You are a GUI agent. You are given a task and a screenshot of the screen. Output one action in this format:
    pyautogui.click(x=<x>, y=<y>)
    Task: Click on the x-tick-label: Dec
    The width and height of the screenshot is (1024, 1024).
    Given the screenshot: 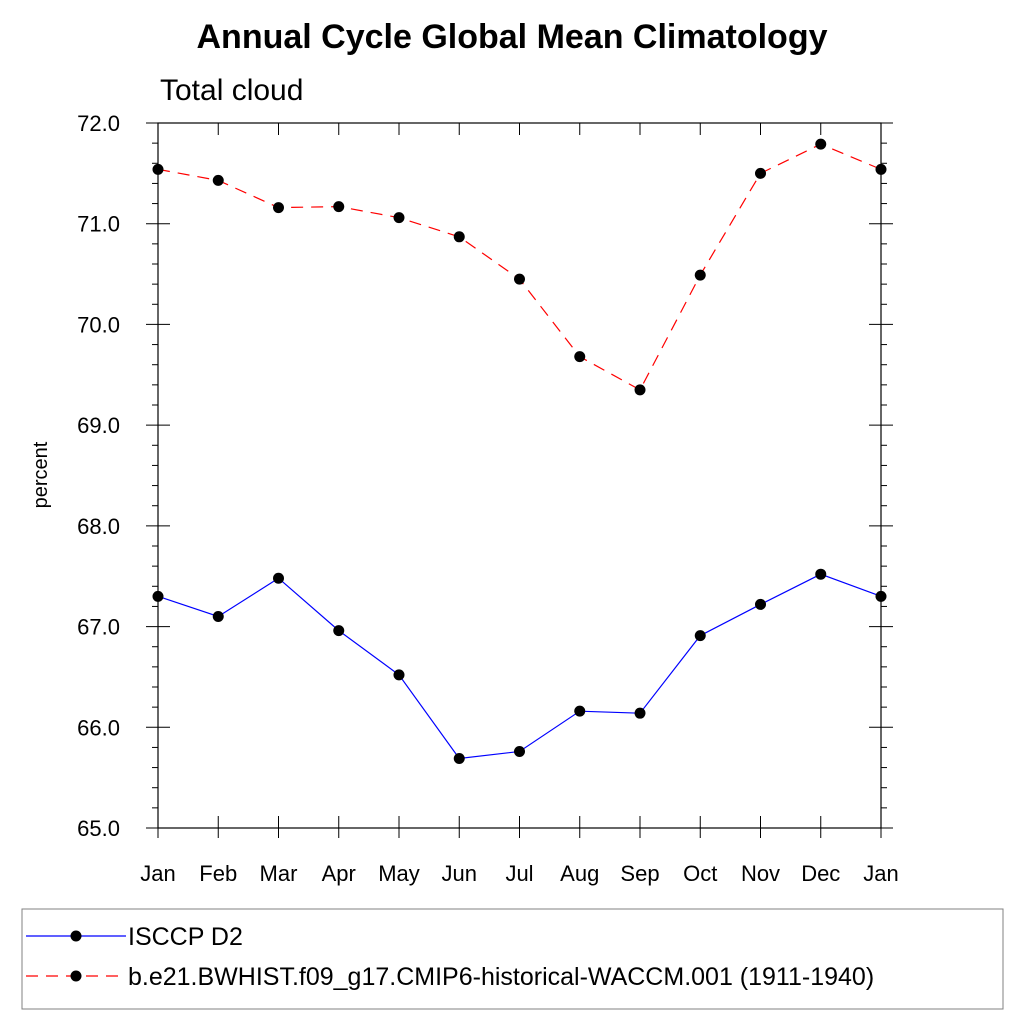 What is the action you would take?
    pyautogui.click(x=820, y=873)
    